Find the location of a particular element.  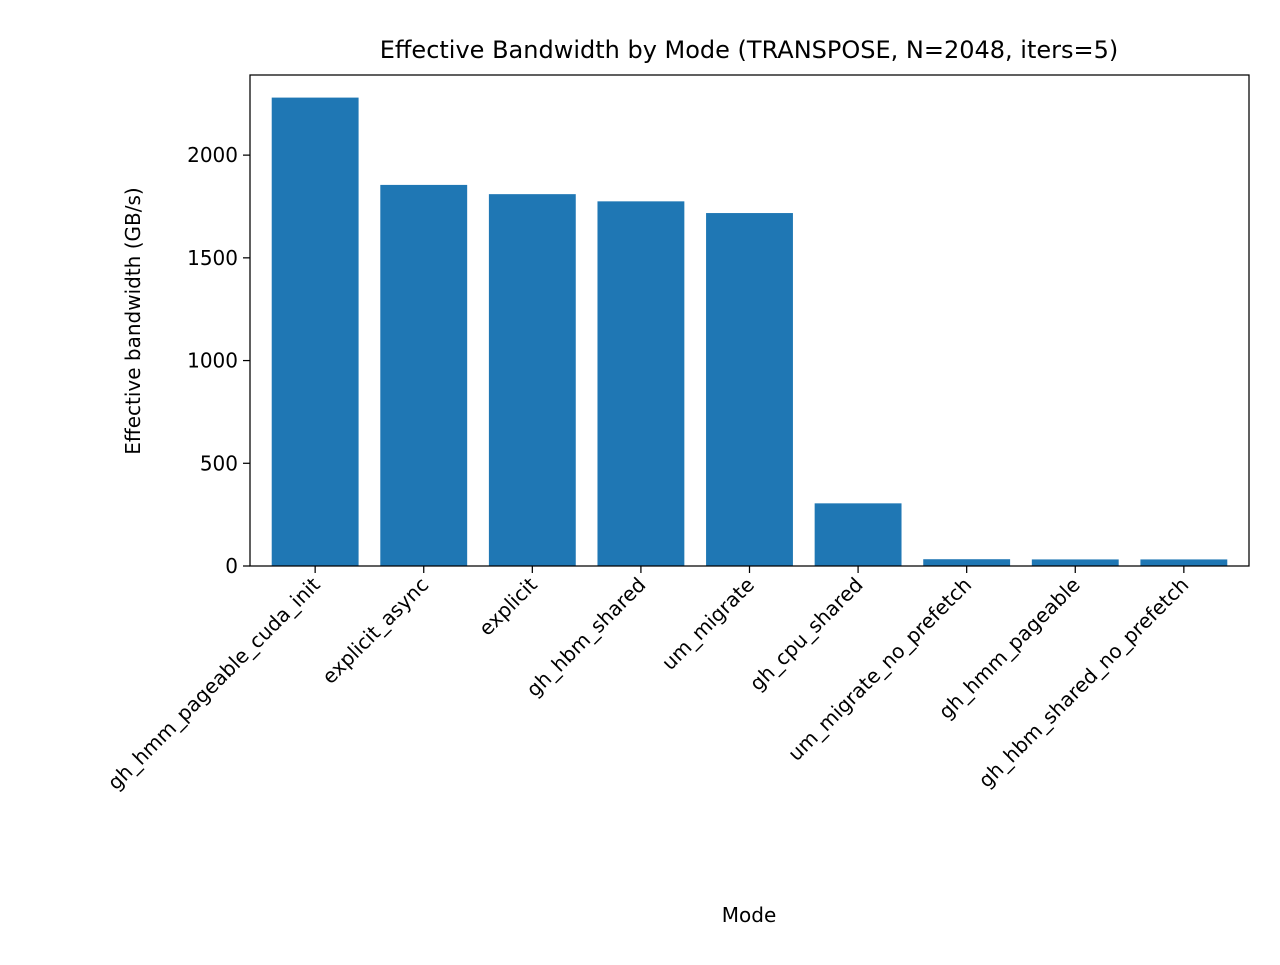

bar-gh_cpu_shared is located at coordinates (858, 534).